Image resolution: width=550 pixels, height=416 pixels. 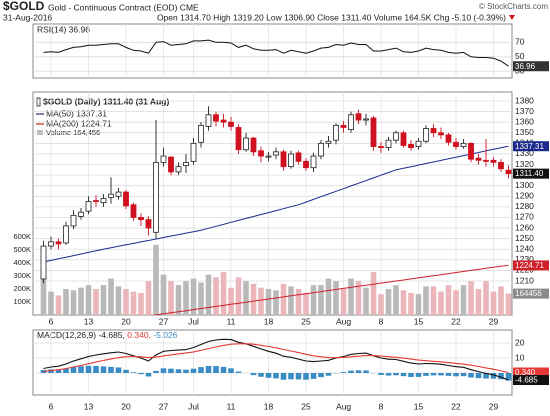 What do you see at coordinates (524, 111) in the screenshot?
I see `y-tick-label: 1370` at bounding box center [524, 111].